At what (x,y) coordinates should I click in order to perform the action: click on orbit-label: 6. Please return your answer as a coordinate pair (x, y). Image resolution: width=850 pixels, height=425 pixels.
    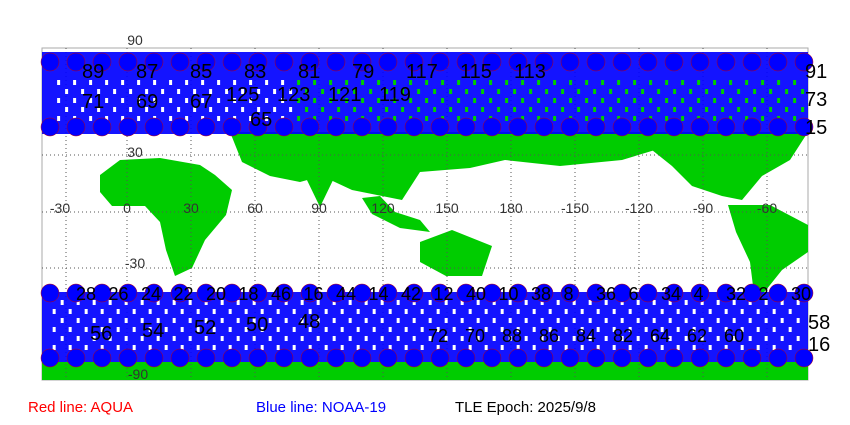
    Looking at the image, I should click on (634, 294).